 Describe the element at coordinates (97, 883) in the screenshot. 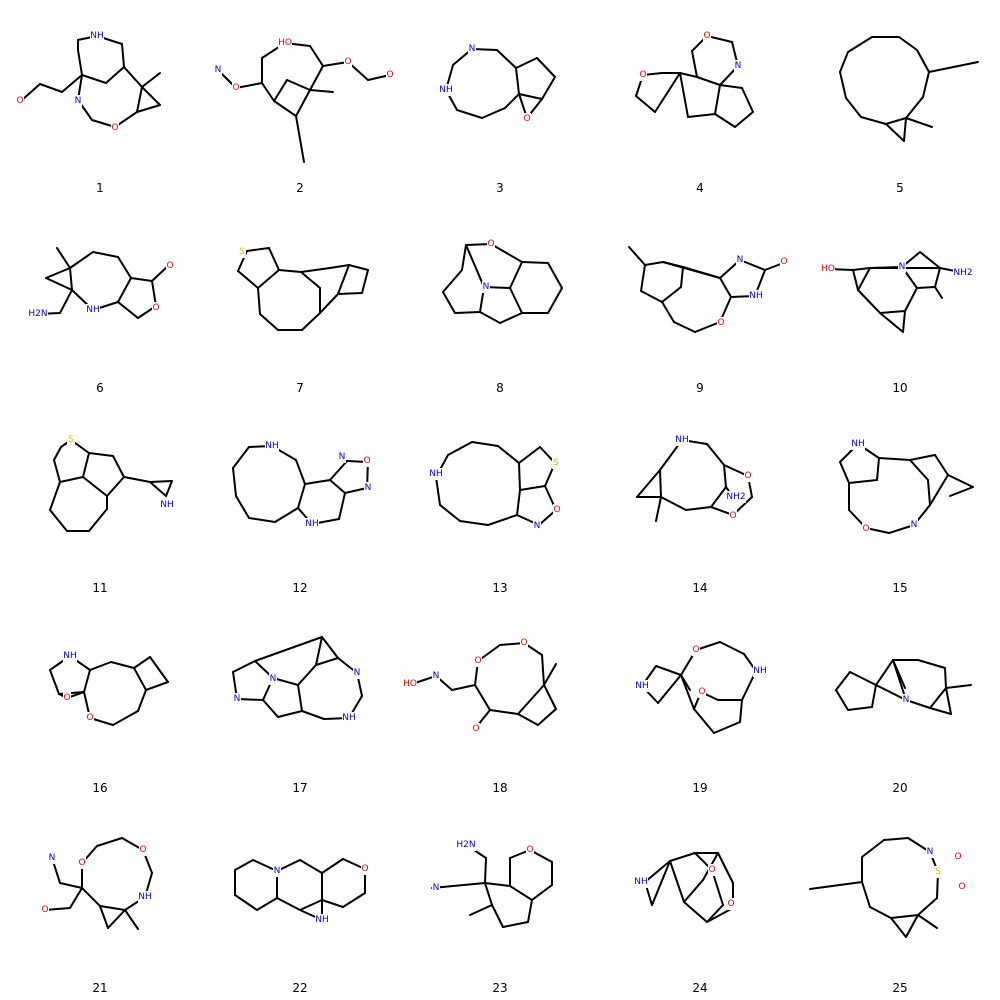

I see `molecule-structure: O N O NH O` at that location.